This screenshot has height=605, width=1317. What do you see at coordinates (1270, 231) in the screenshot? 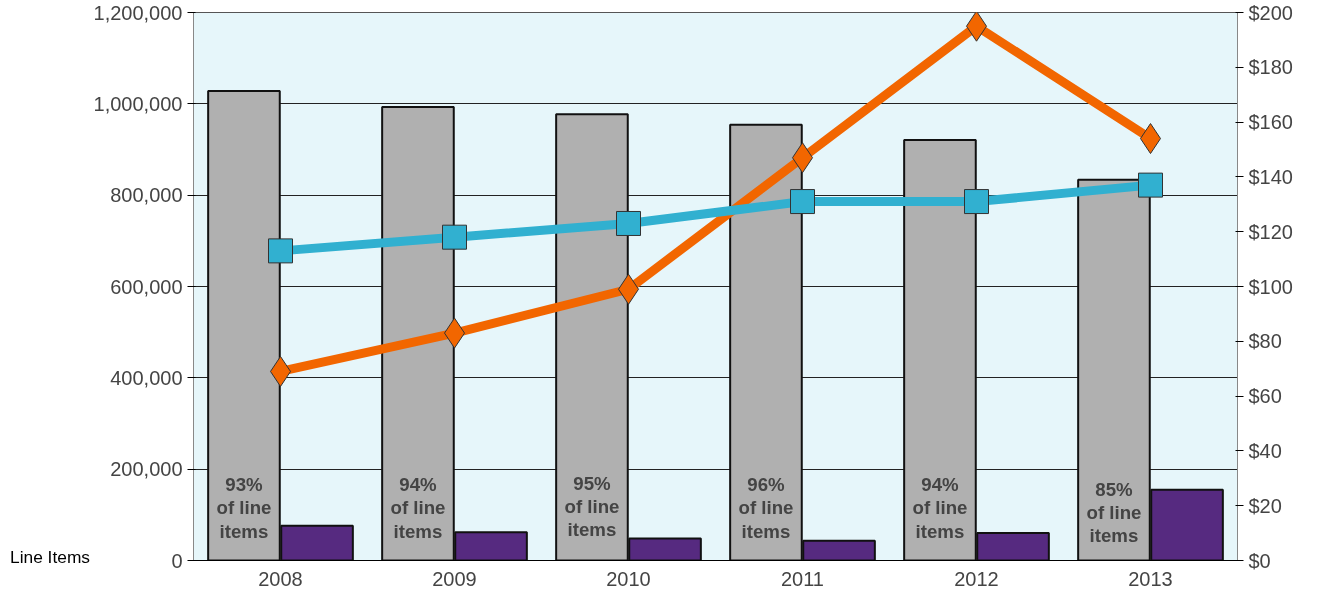
I see `y2-tick-label: $120` at bounding box center [1270, 231].